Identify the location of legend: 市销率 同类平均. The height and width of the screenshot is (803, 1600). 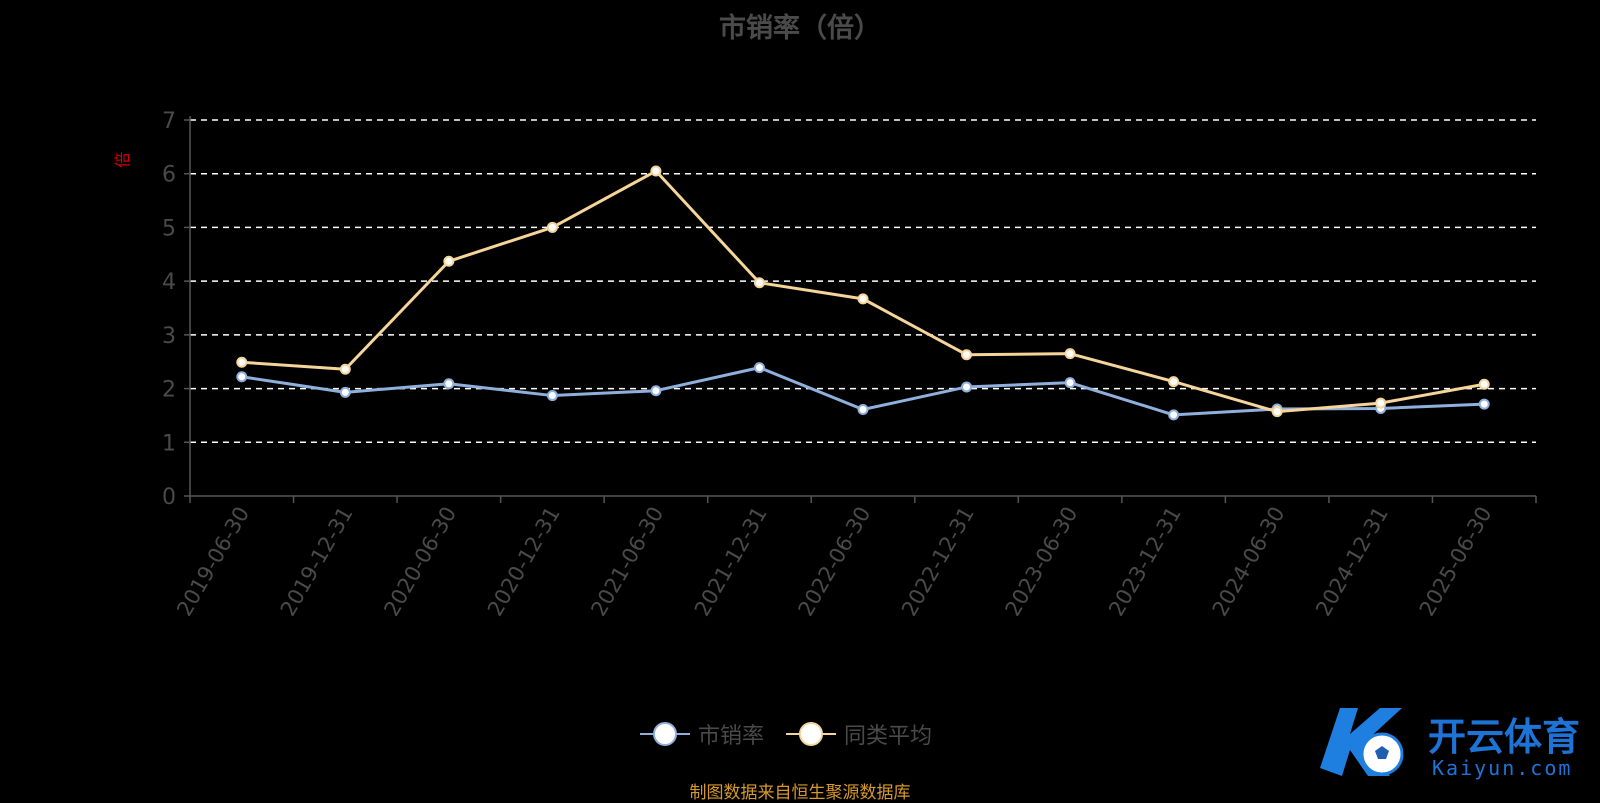
(797, 734).